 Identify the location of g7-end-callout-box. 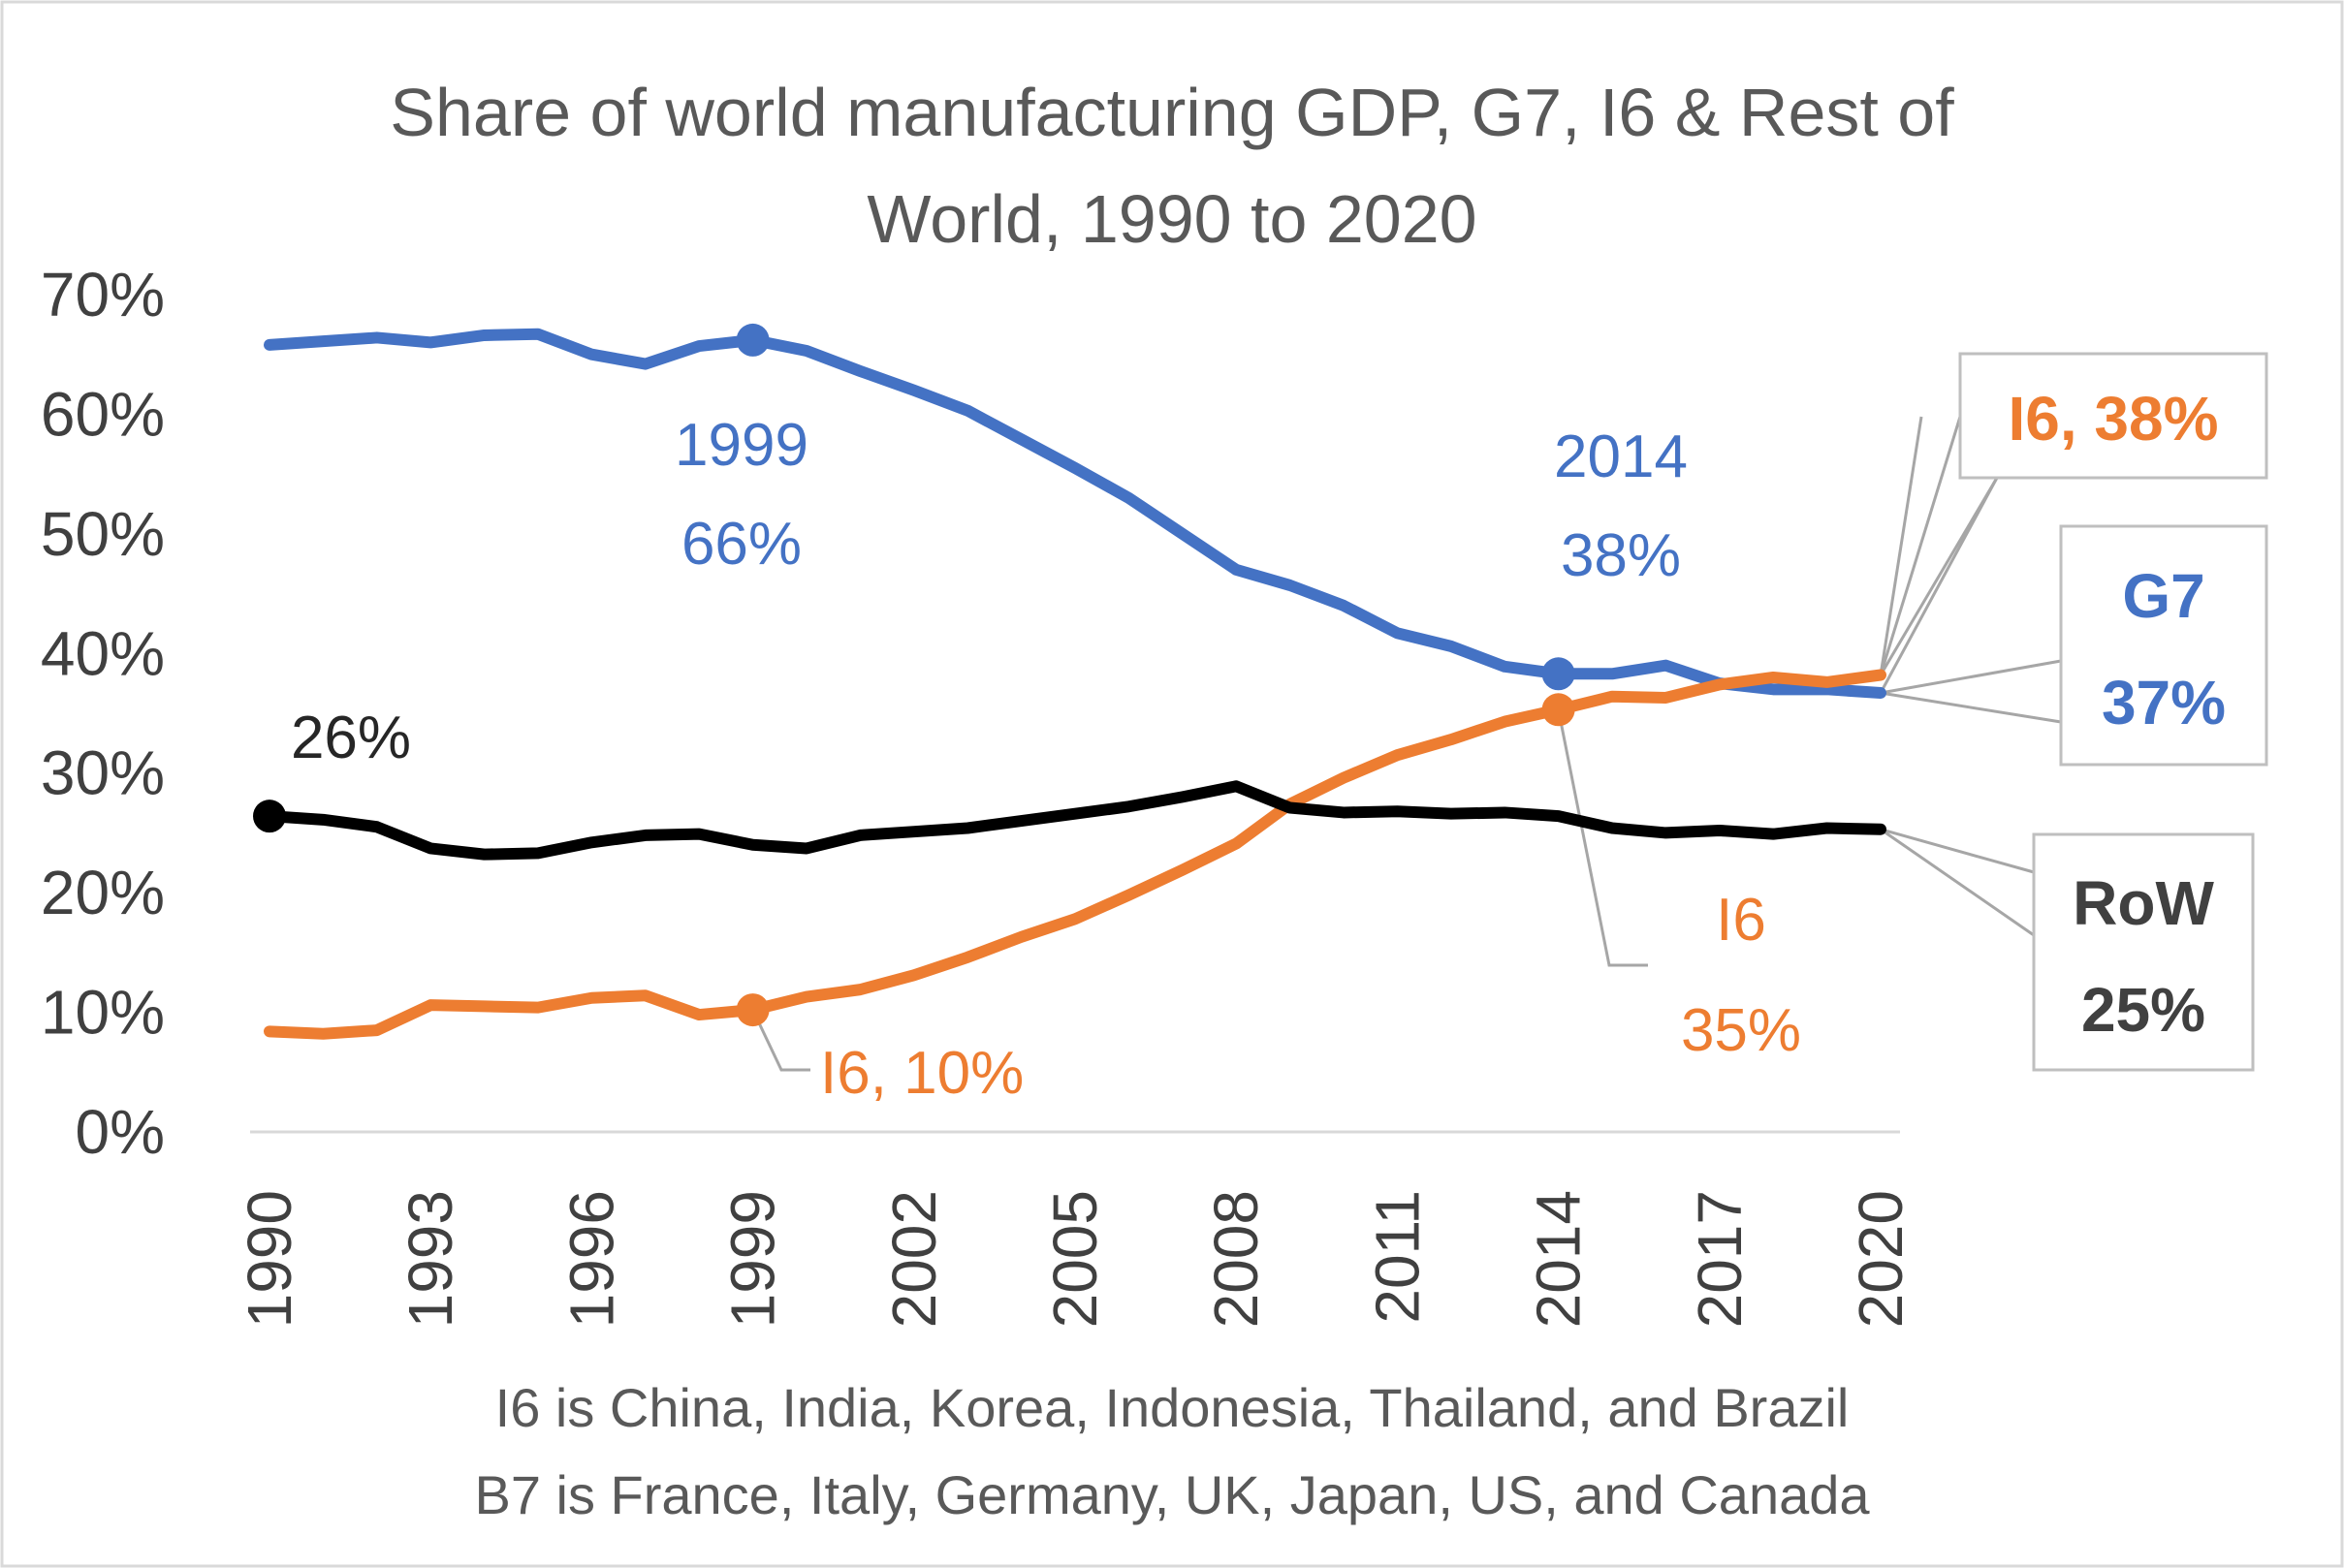
(2164, 645).